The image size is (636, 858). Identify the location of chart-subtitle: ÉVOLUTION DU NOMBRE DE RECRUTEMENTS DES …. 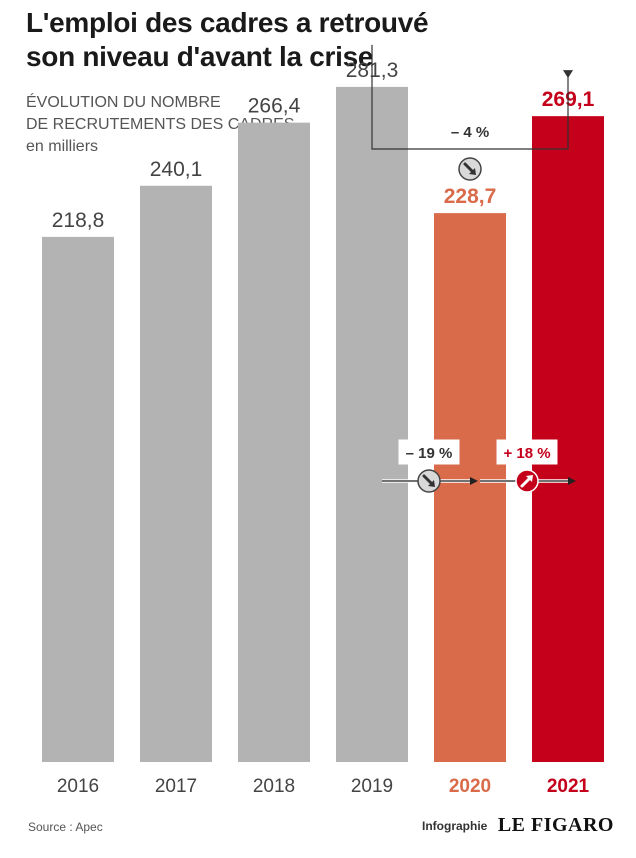
(236, 125).